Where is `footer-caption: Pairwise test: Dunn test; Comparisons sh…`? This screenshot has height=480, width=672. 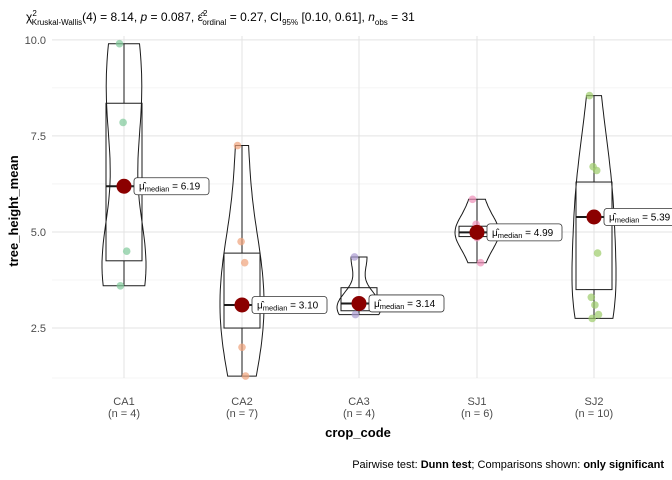 footer-caption: Pairwise test: Dunn test; Comparisons sh… is located at coordinates (508, 465).